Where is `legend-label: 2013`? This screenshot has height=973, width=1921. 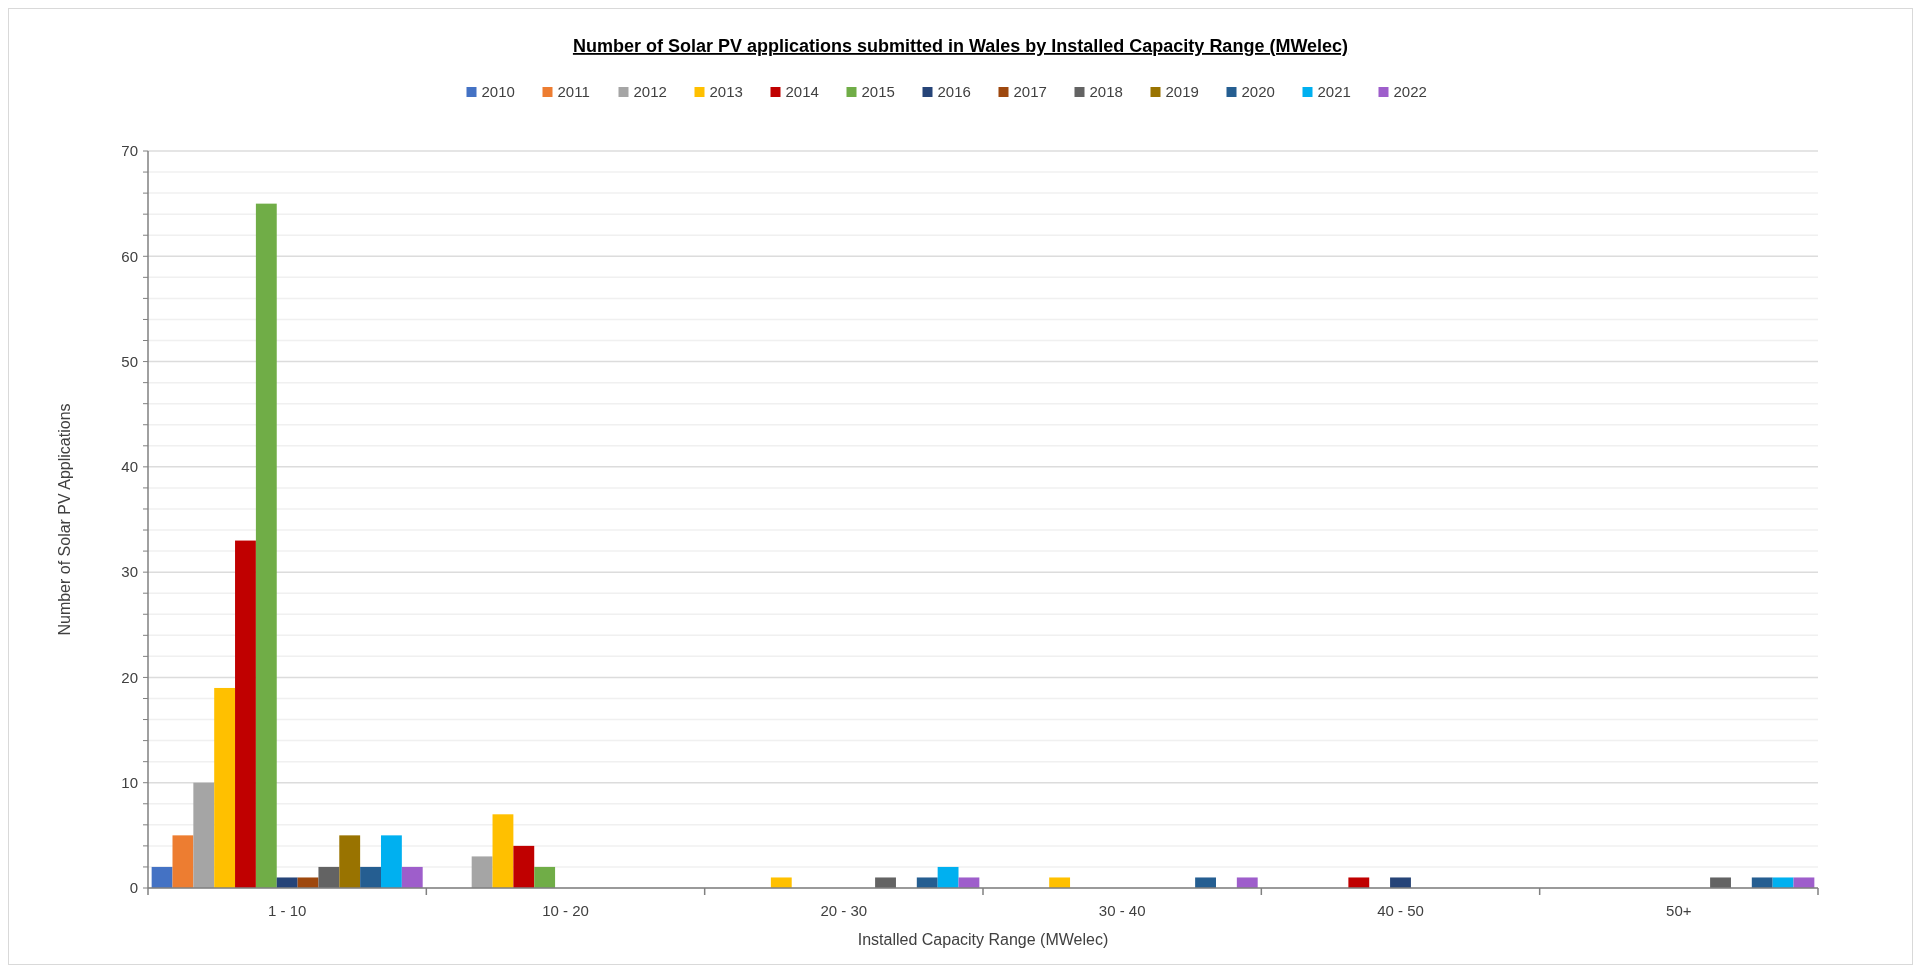 legend-label: 2013 is located at coordinates (726, 91).